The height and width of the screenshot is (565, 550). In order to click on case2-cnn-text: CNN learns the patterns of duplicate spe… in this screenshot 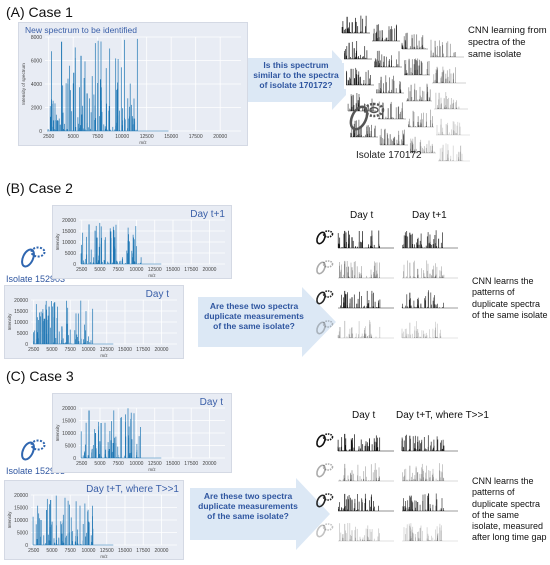, I will do `click(510, 298)`.